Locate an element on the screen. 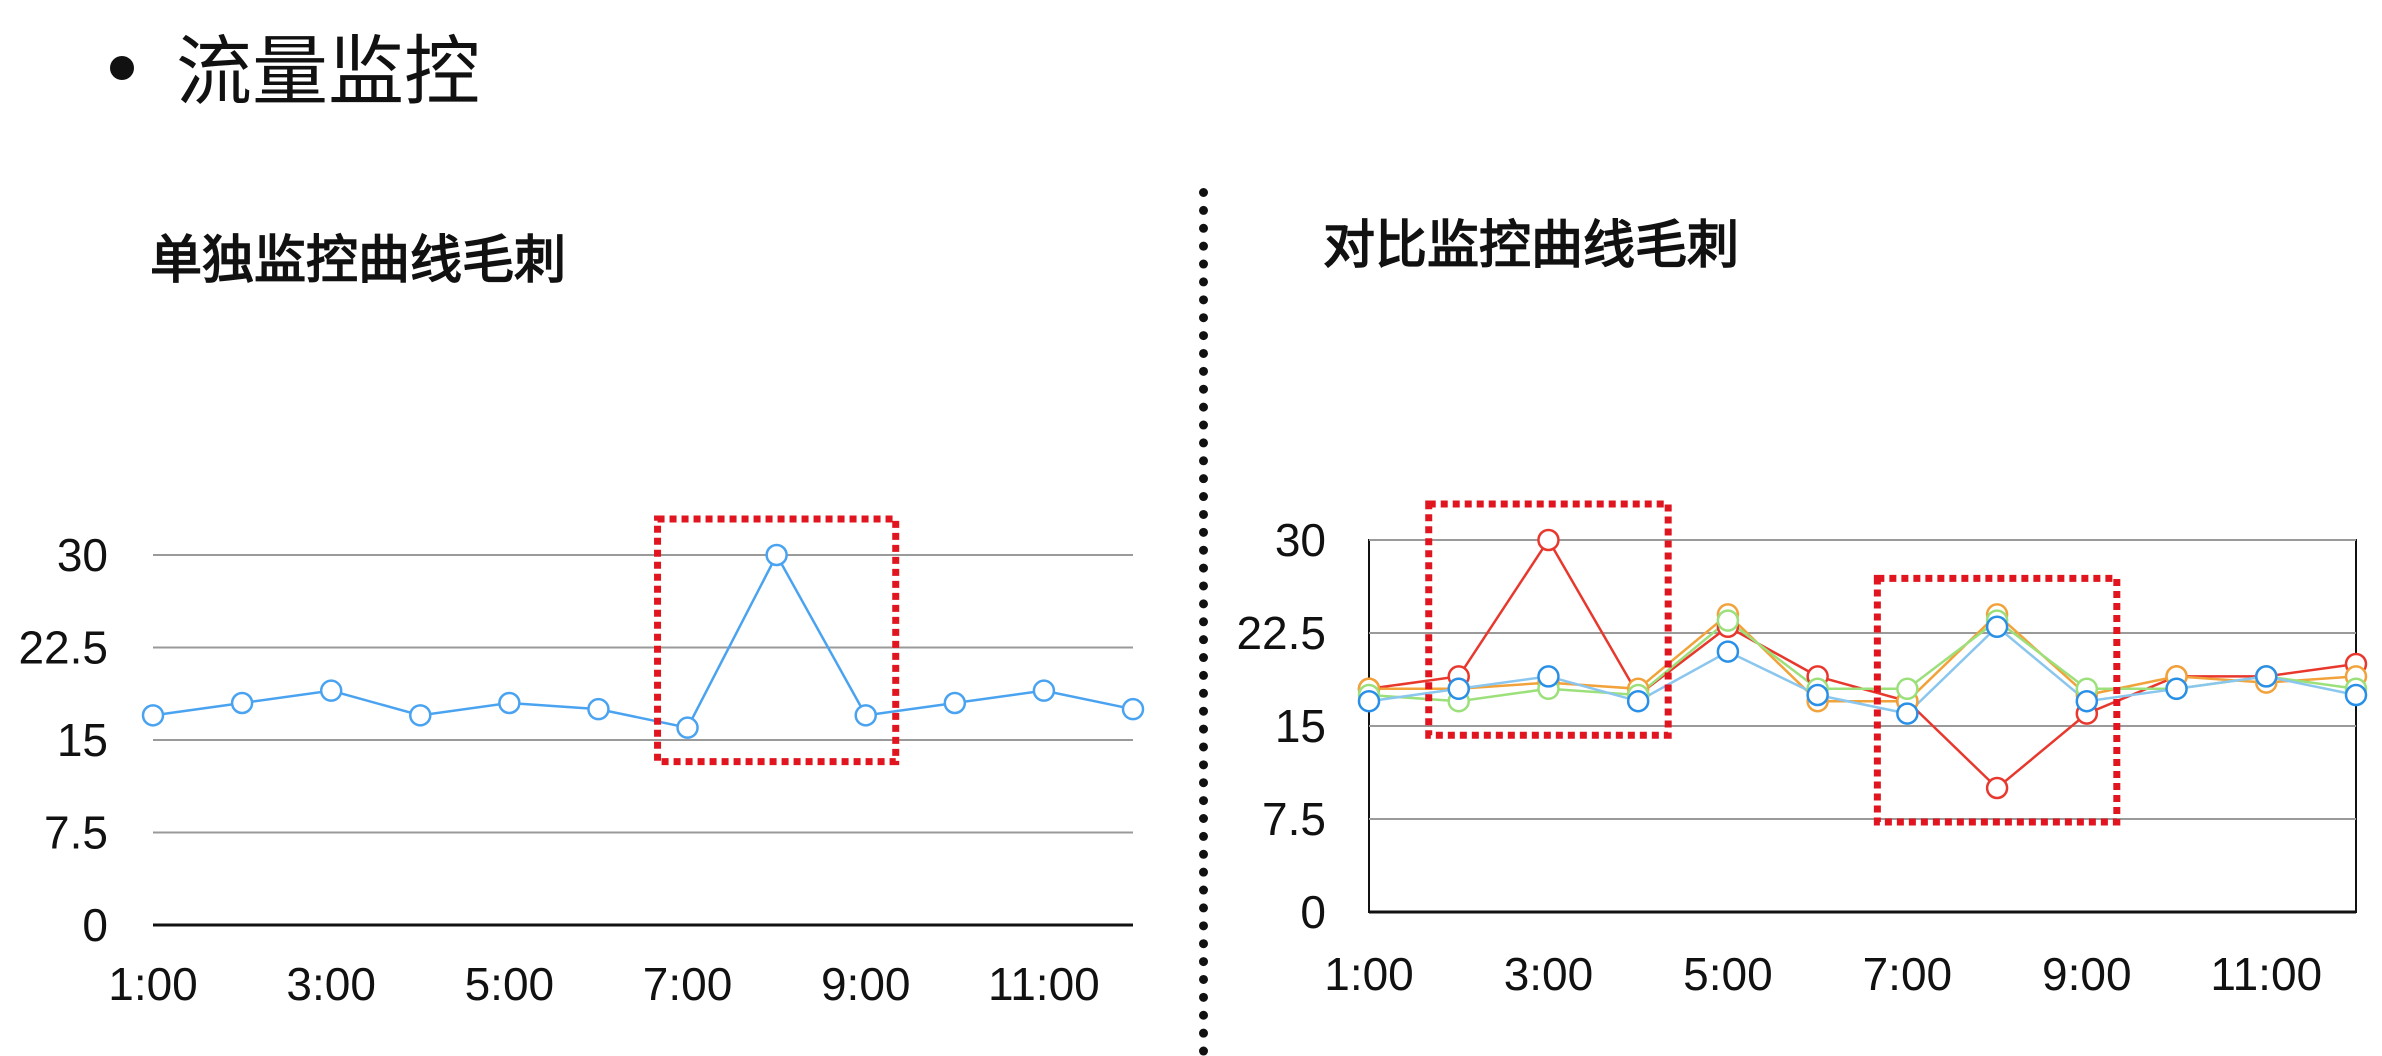 This screenshot has height=1056, width=2382. left-y-tick-label: 22.5 is located at coordinates (63, 648).